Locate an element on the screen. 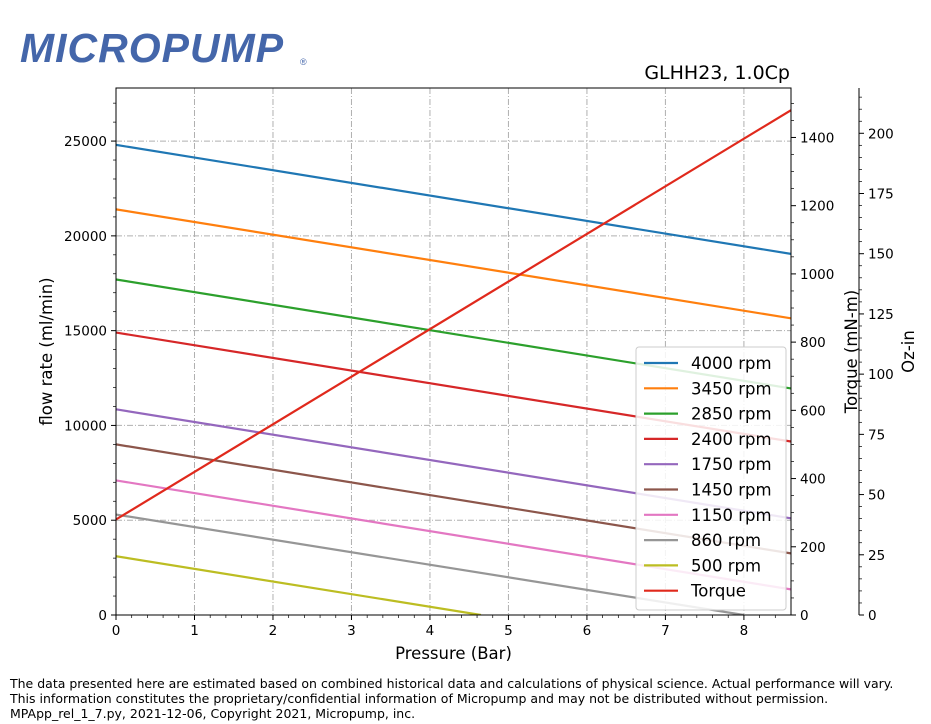 This screenshot has width=931, height=724. legend-label: 1450 rpm is located at coordinates (731, 490).